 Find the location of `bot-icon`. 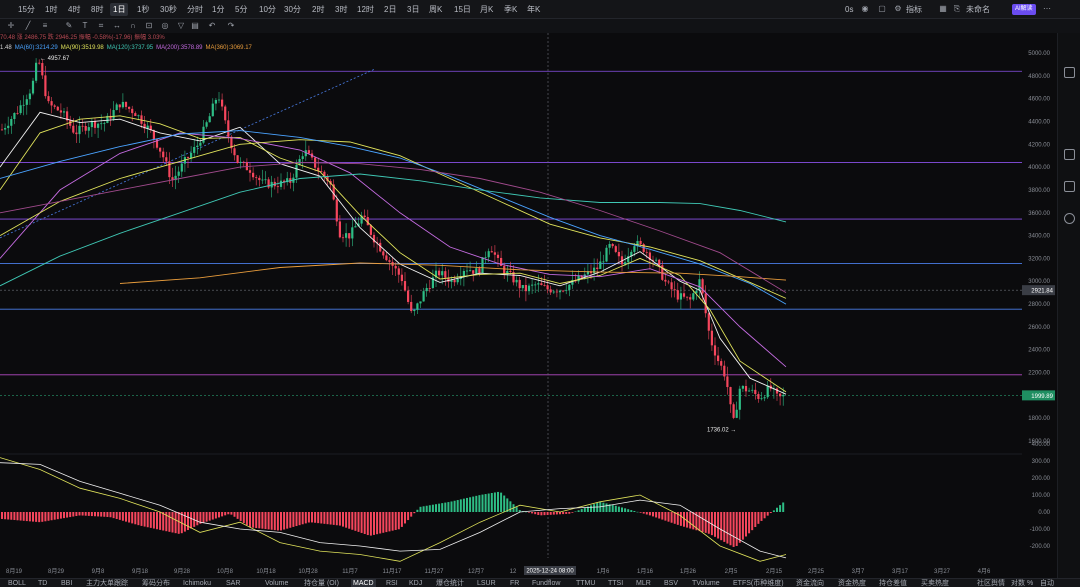

bot-icon is located at coordinates (1069, 186).